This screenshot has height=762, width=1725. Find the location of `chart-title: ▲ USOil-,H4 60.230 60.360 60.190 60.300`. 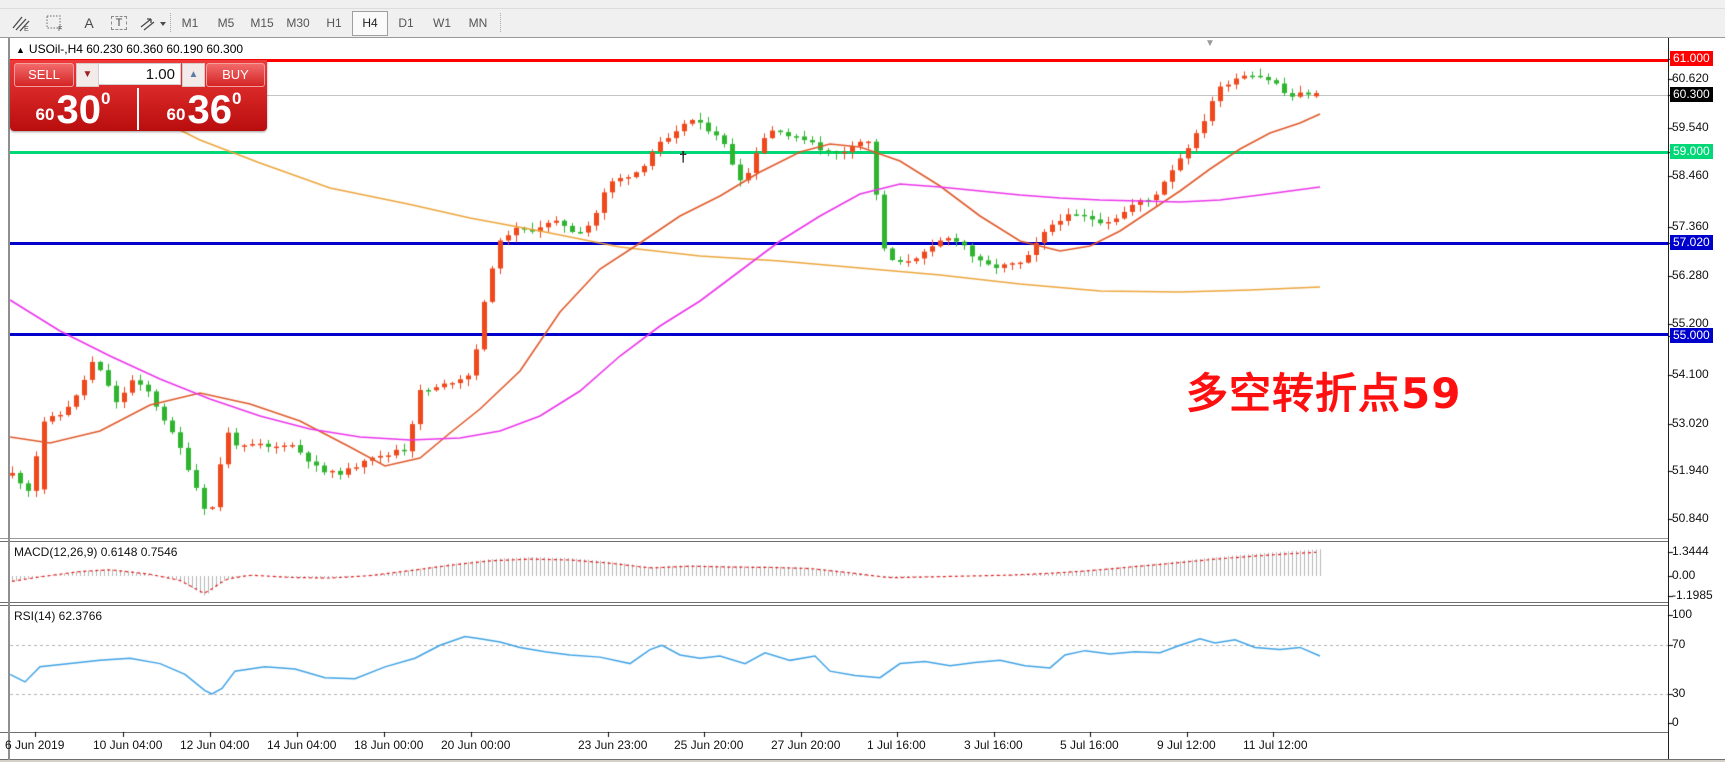

chart-title: ▲ USOil-,H4 60.230 60.360 60.190 60.300 is located at coordinates (129, 49).